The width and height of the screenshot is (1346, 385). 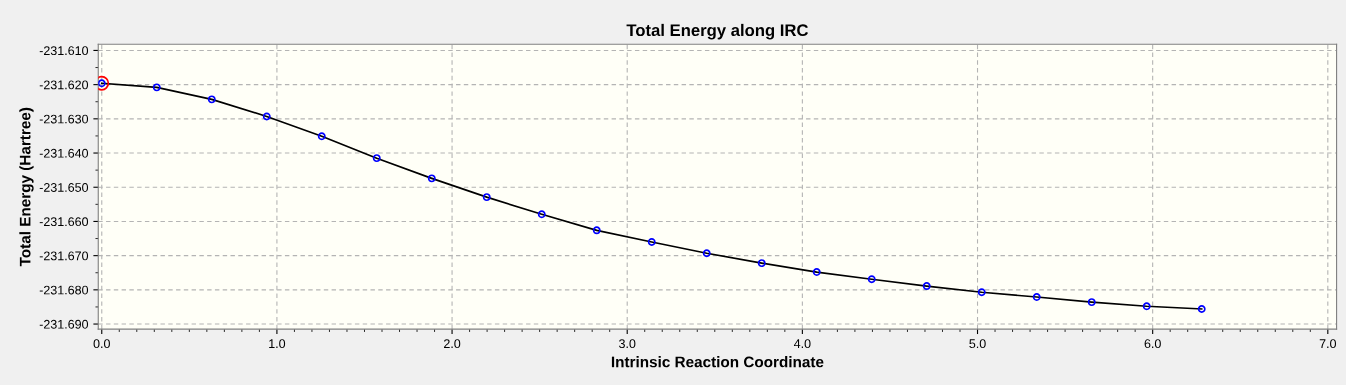 What do you see at coordinates (64, 324) in the screenshot?
I see `y-tick-label: -231.690` at bounding box center [64, 324].